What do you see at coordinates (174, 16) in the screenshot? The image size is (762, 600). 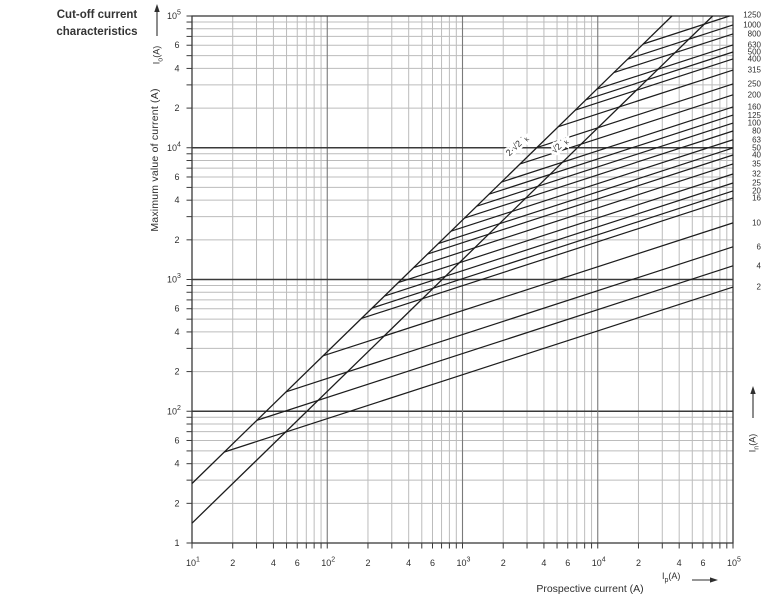 I see `y-tick-label-10e5: 10⁵` at bounding box center [174, 16].